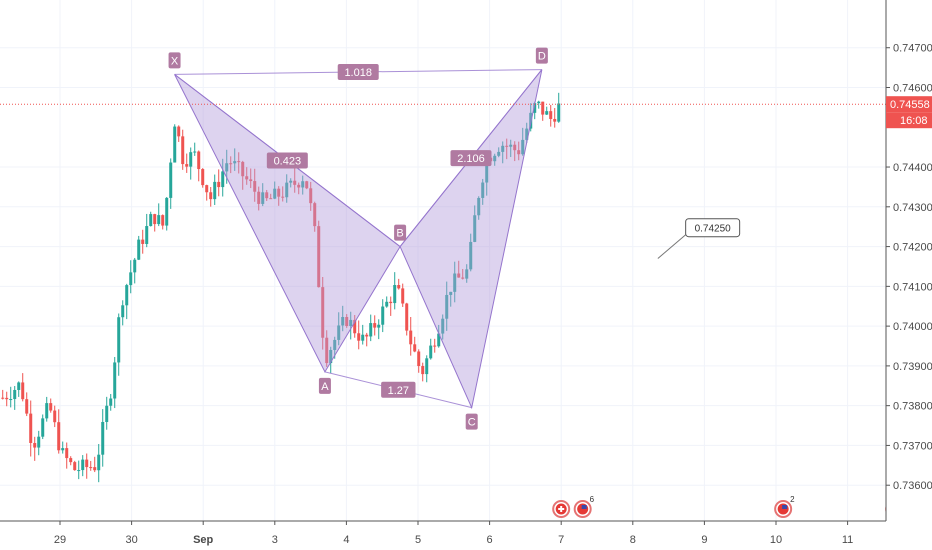 The width and height of the screenshot is (932, 550). Describe the element at coordinates (713, 228) in the screenshot. I see `callout-box` at that location.